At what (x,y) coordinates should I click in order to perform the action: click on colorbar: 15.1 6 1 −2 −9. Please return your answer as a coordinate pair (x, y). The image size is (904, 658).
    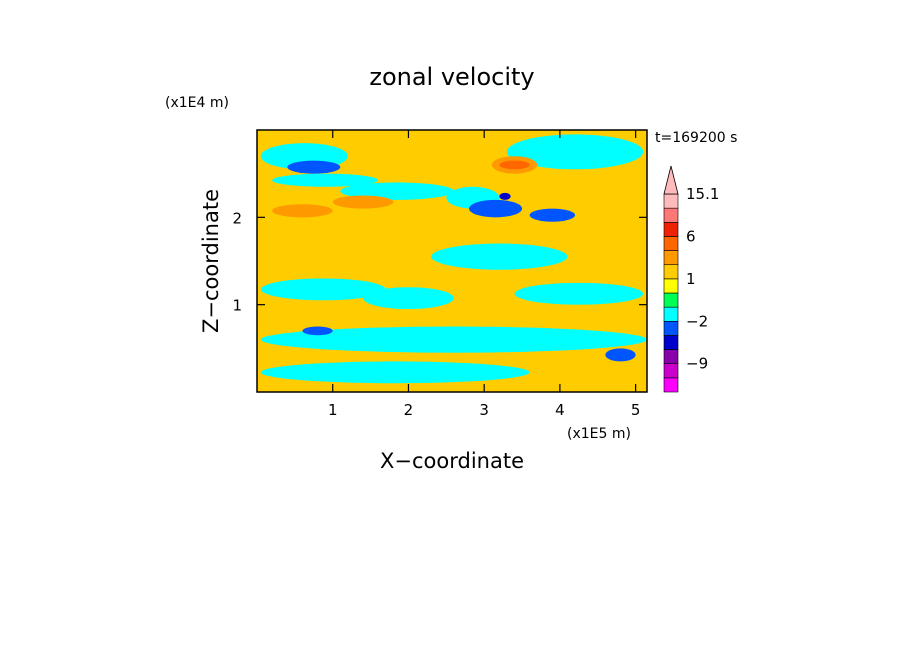
    Looking at the image, I should click on (691, 279).